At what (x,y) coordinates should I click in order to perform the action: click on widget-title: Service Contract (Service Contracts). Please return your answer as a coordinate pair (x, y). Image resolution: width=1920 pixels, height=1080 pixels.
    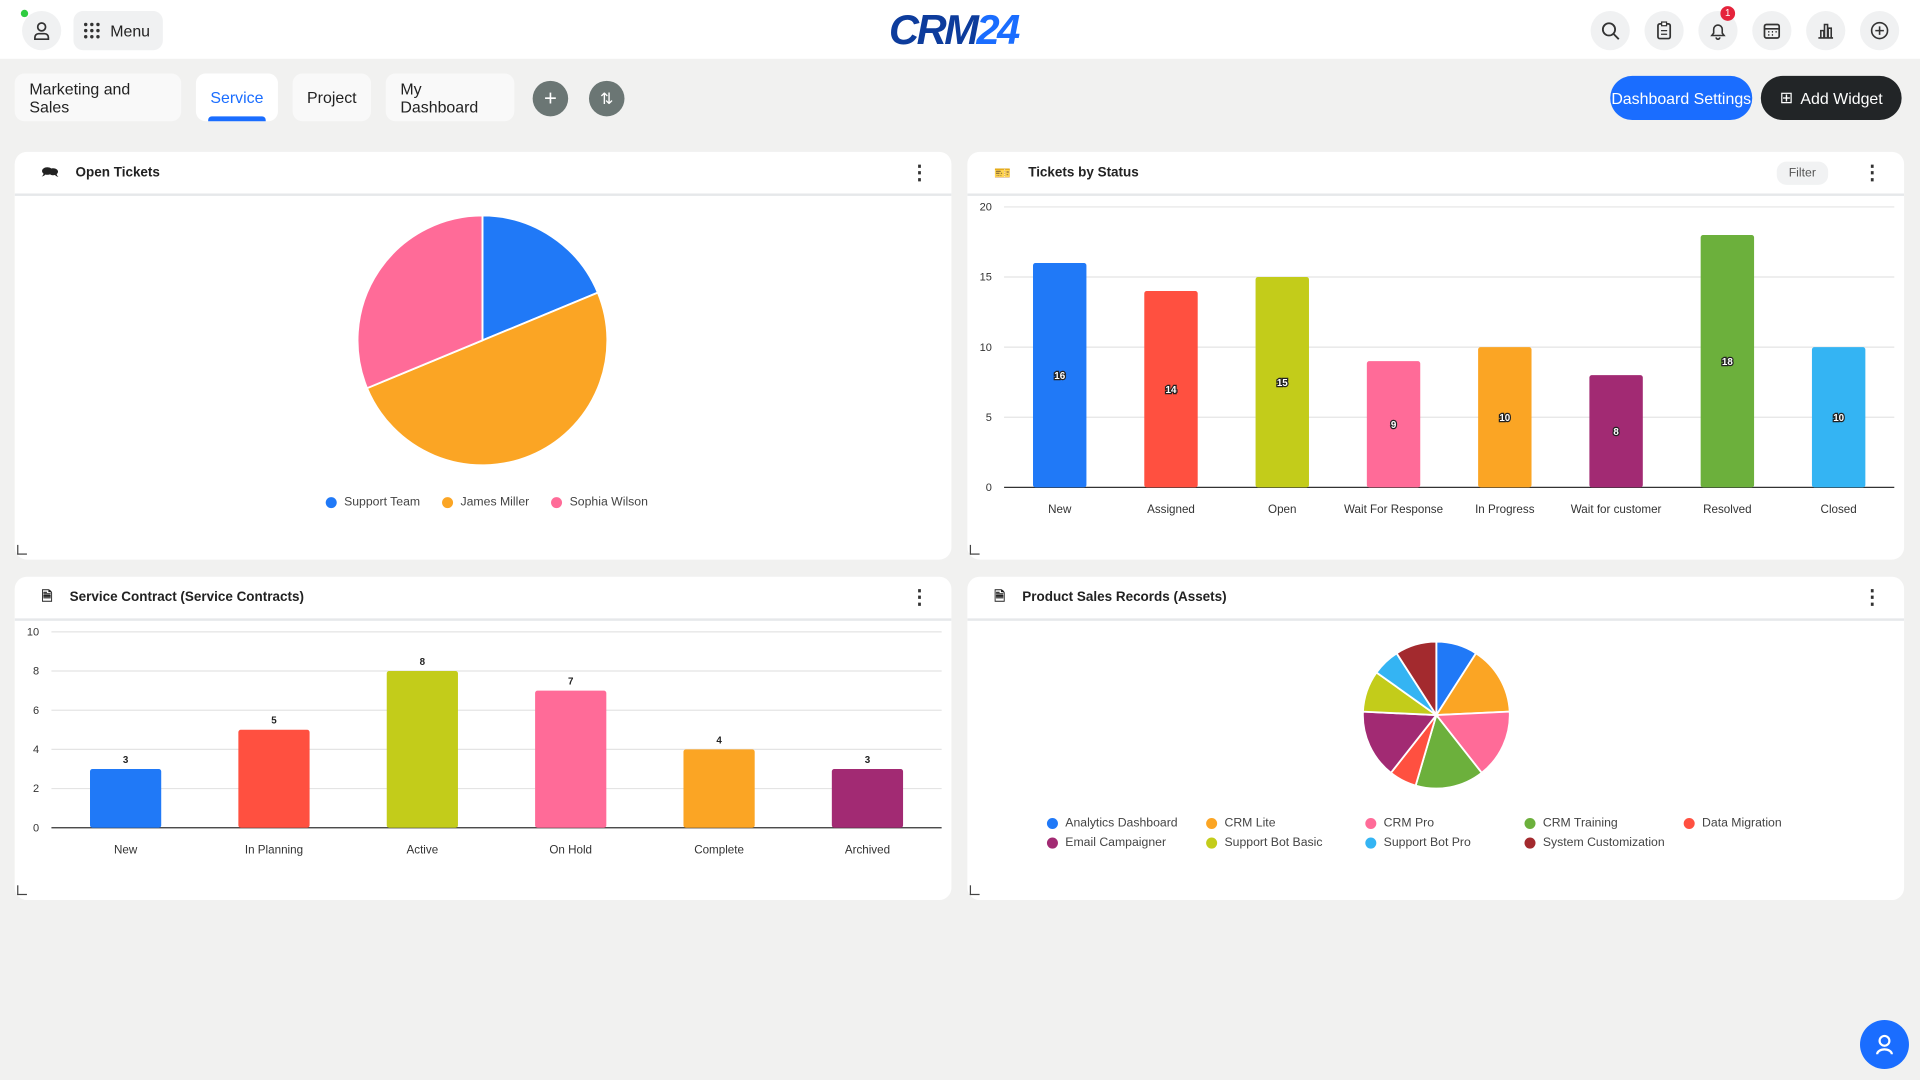
    Looking at the image, I should click on (186, 597).